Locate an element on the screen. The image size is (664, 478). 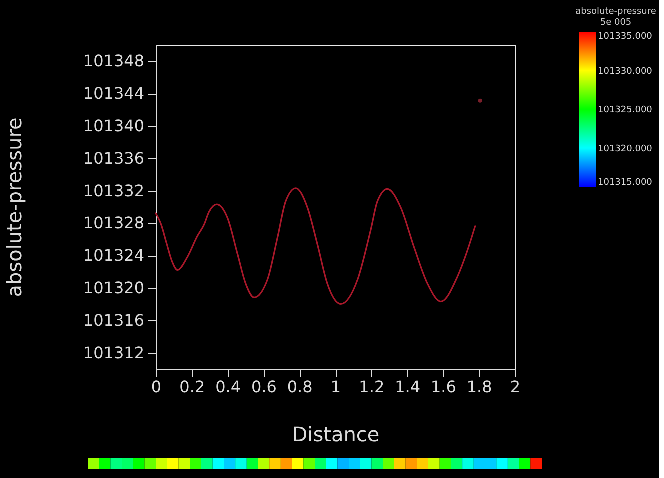
color-bar-title: absolute-pressure is located at coordinates (616, 12).